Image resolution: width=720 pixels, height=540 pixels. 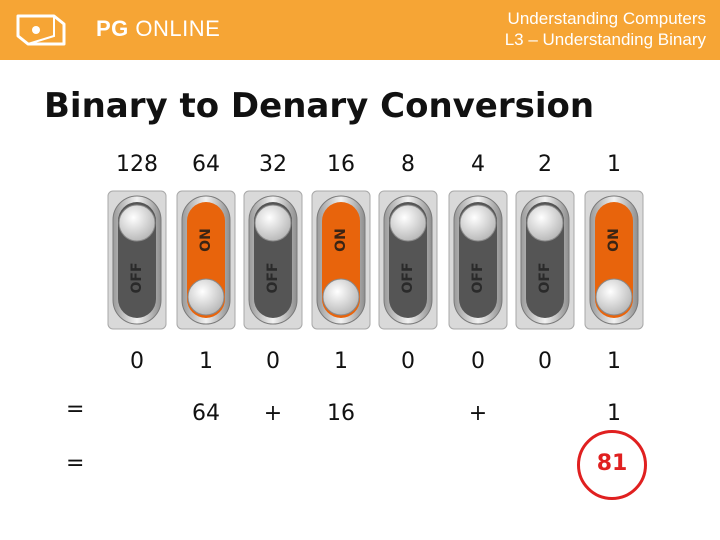 What do you see at coordinates (158, 28) in the screenshot?
I see `brand-name: PG ONLINE` at bounding box center [158, 28].